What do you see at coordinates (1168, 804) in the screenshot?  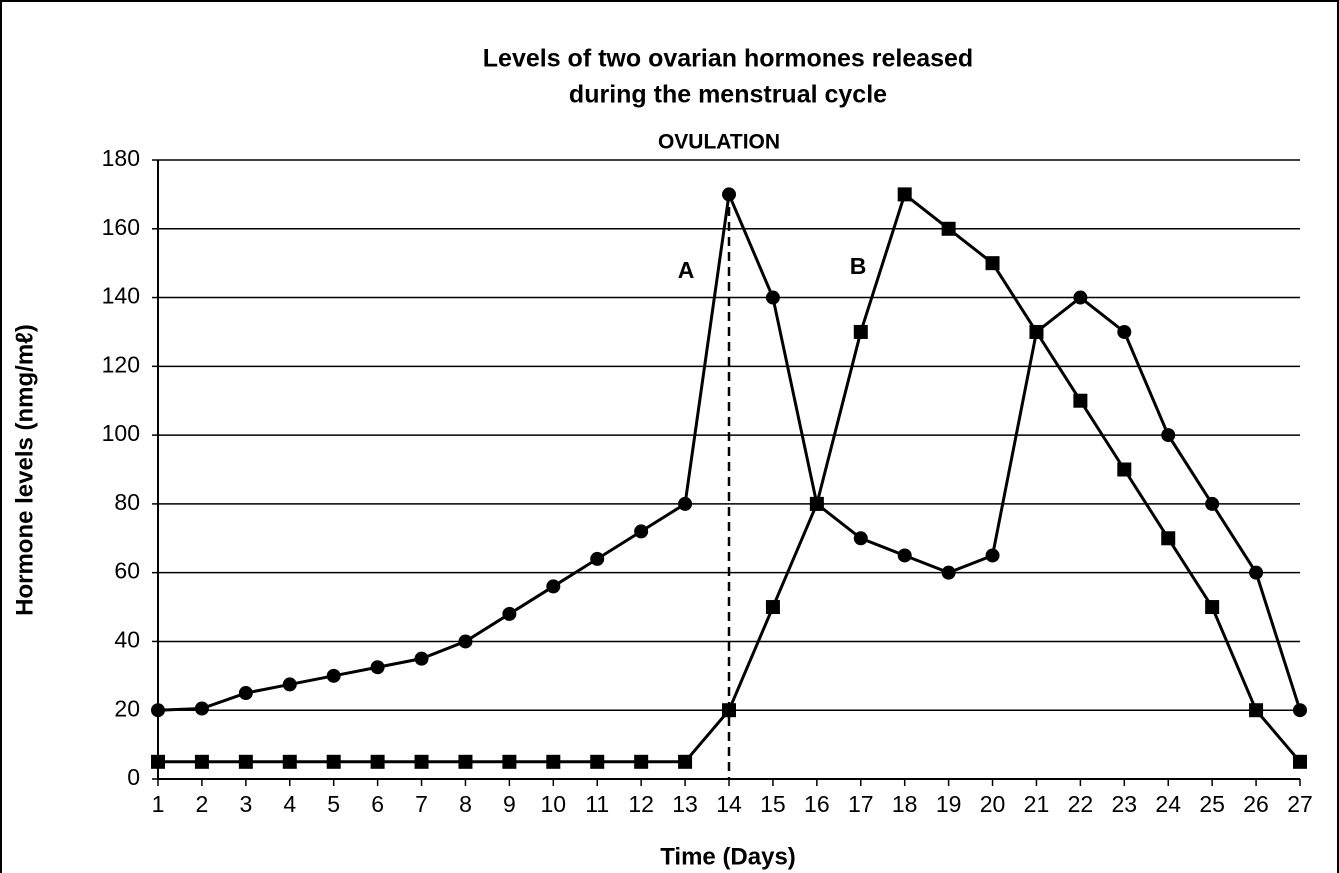 I see `x-tick-label: 24` at bounding box center [1168, 804].